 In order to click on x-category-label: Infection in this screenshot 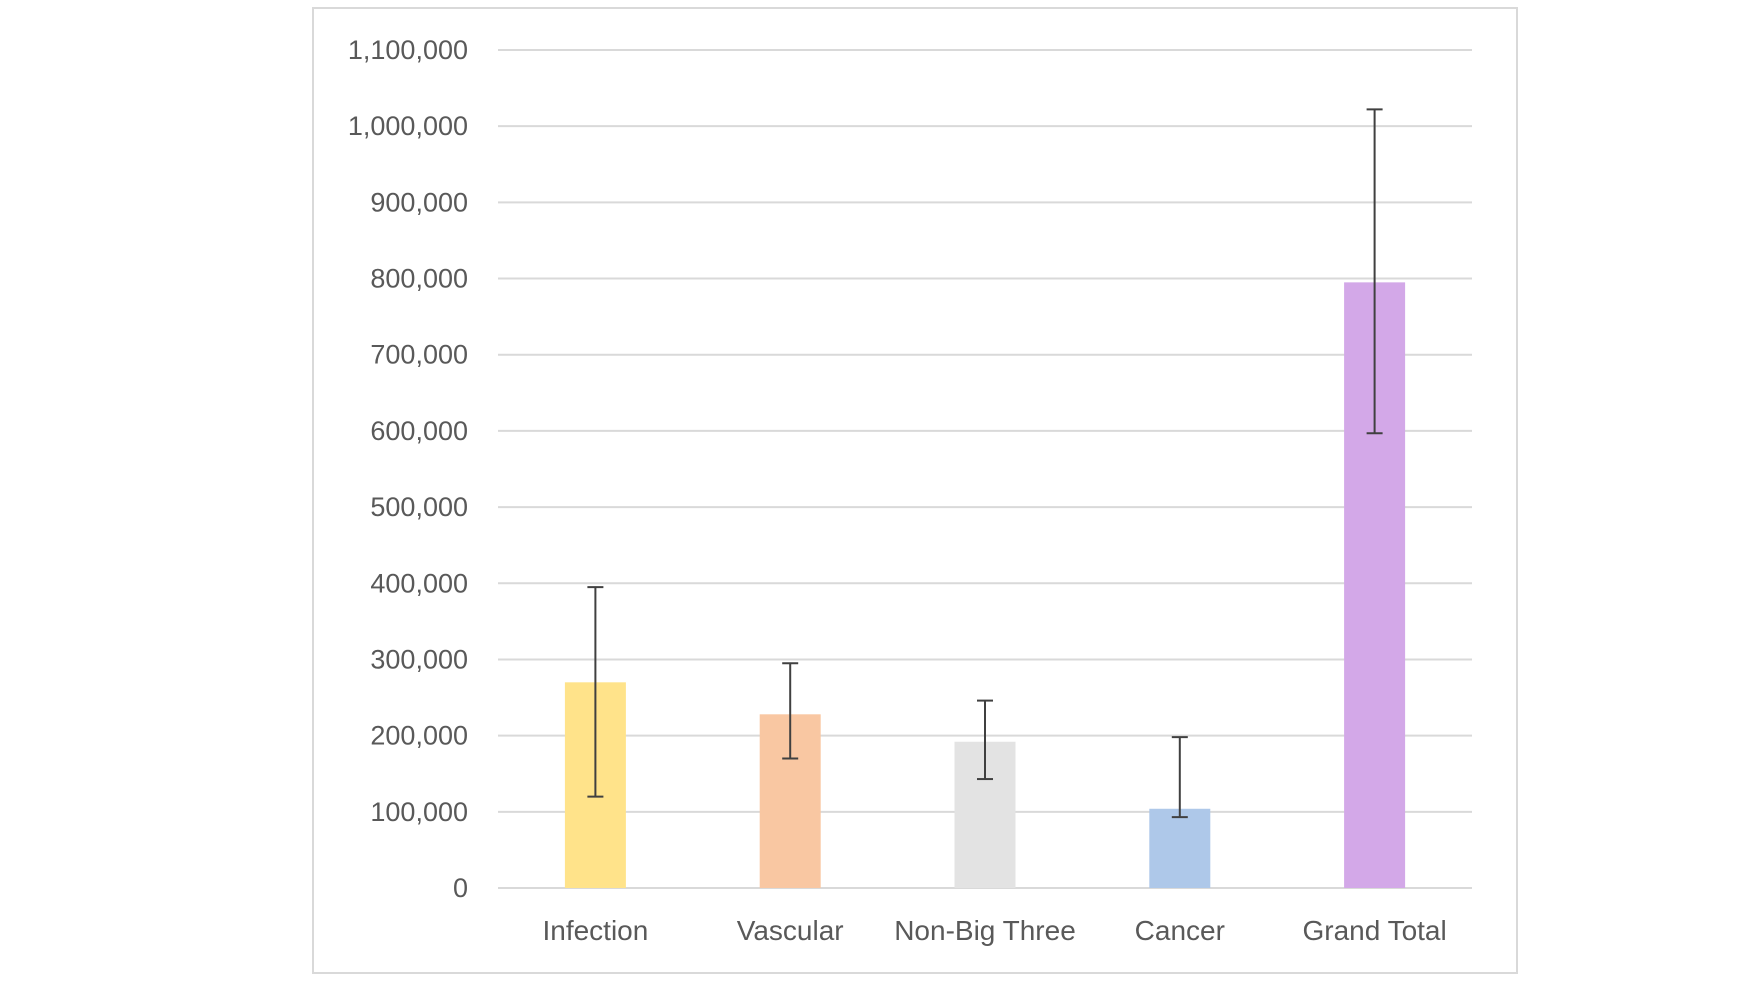, I will do `click(595, 930)`.